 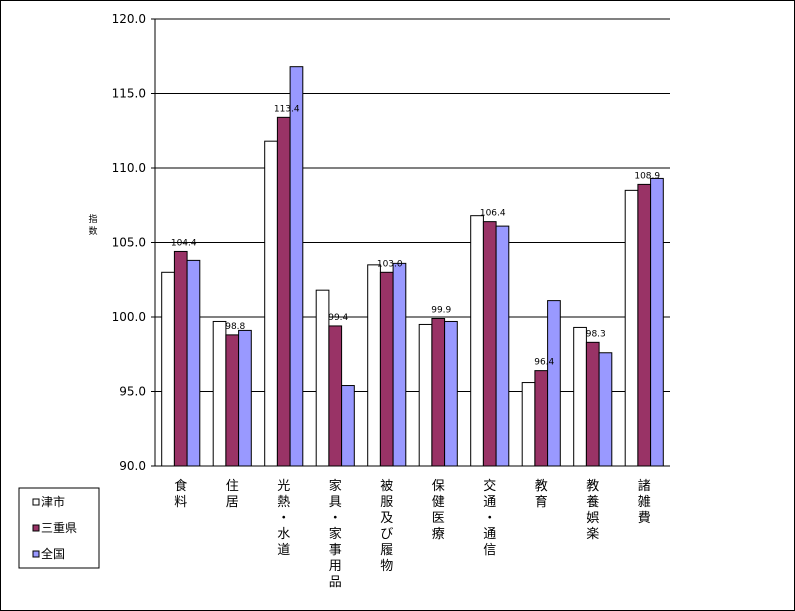 I want to click on data-label: 98.8, so click(x=235, y=327).